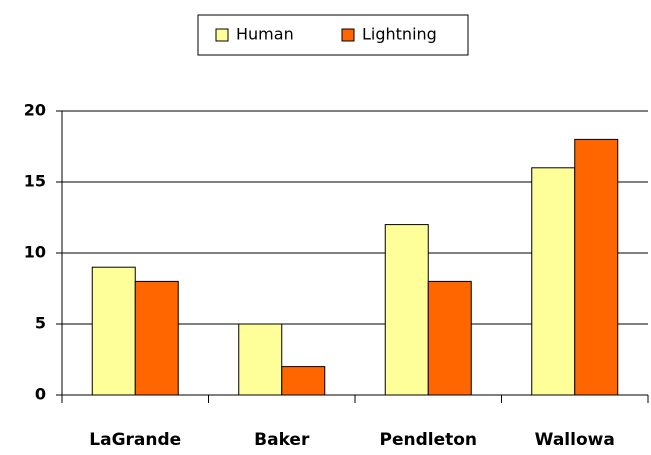 This screenshot has width=651, height=455. What do you see at coordinates (35, 110) in the screenshot?
I see `y-tick-label: 20` at bounding box center [35, 110].